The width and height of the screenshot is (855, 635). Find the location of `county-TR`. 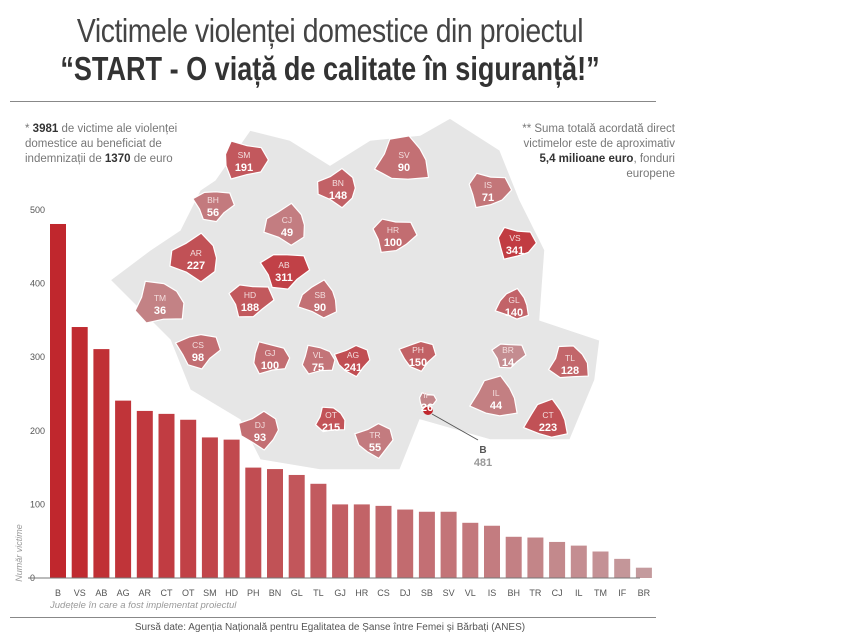

county-TR is located at coordinates (374, 441).